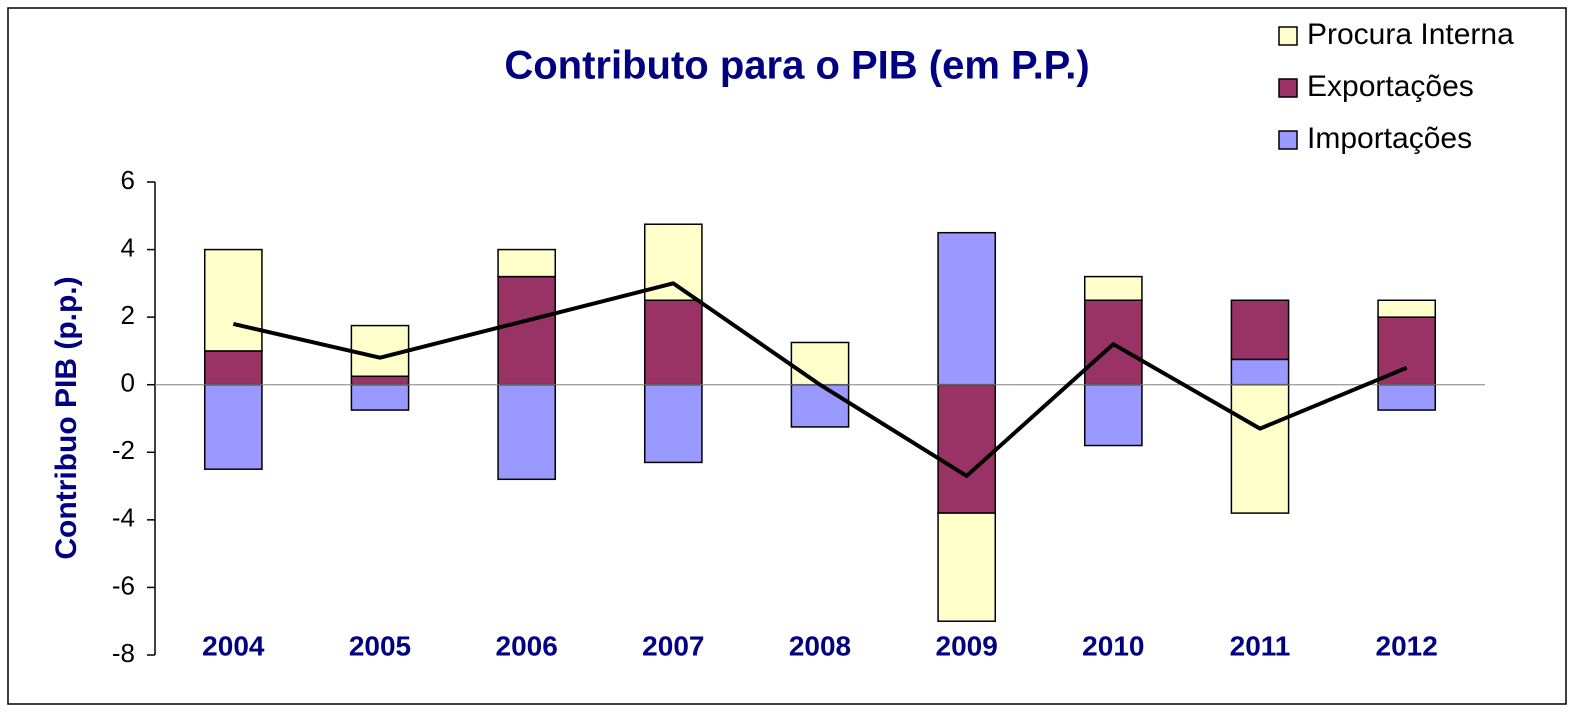  What do you see at coordinates (527, 645) in the screenshot?
I see `x-tick-label: 2006` at bounding box center [527, 645].